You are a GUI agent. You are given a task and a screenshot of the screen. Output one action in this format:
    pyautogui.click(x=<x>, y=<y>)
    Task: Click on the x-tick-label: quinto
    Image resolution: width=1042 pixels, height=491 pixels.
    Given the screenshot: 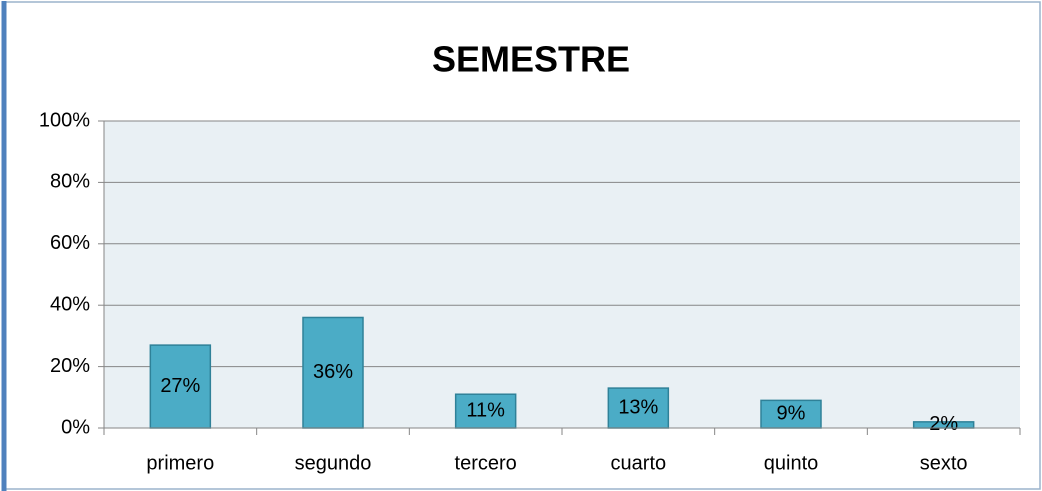 What is the action you would take?
    pyautogui.click(x=791, y=463)
    